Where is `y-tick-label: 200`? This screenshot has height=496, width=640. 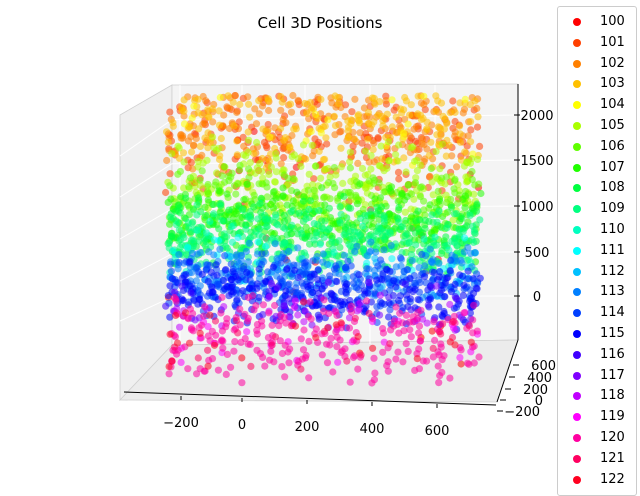 y-tick-label: 200 is located at coordinates (535, 390).